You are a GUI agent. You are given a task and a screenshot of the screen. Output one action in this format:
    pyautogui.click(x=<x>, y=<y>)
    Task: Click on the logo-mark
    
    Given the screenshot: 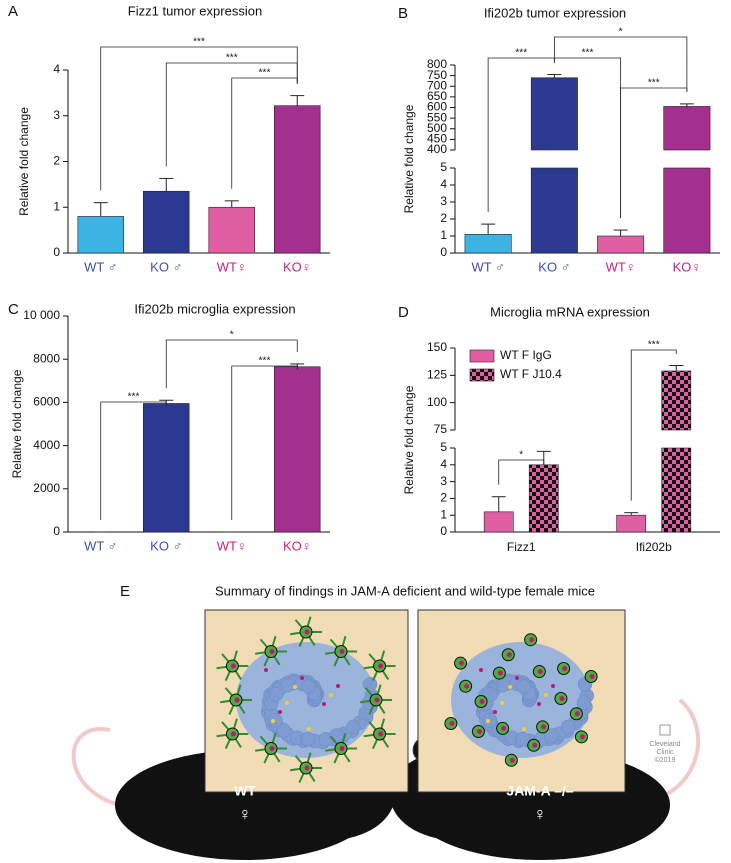 What is the action you would take?
    pyautogui.click(x=665, y=730)
    